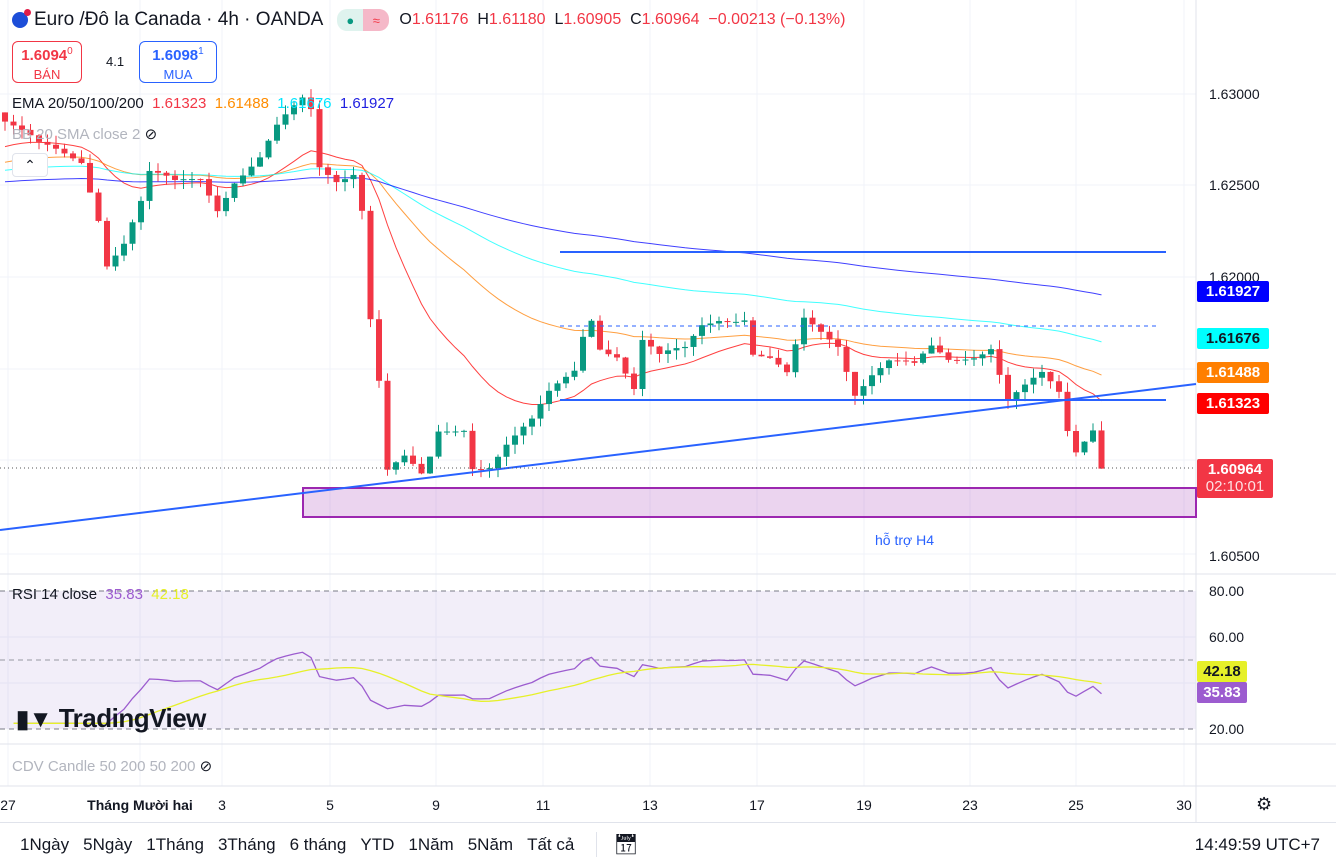 The height and width of the screenshot is (866, 1336). Describe the element at coordinates (330, 805) in the screenshot. I see `date-label: 5` at that location.